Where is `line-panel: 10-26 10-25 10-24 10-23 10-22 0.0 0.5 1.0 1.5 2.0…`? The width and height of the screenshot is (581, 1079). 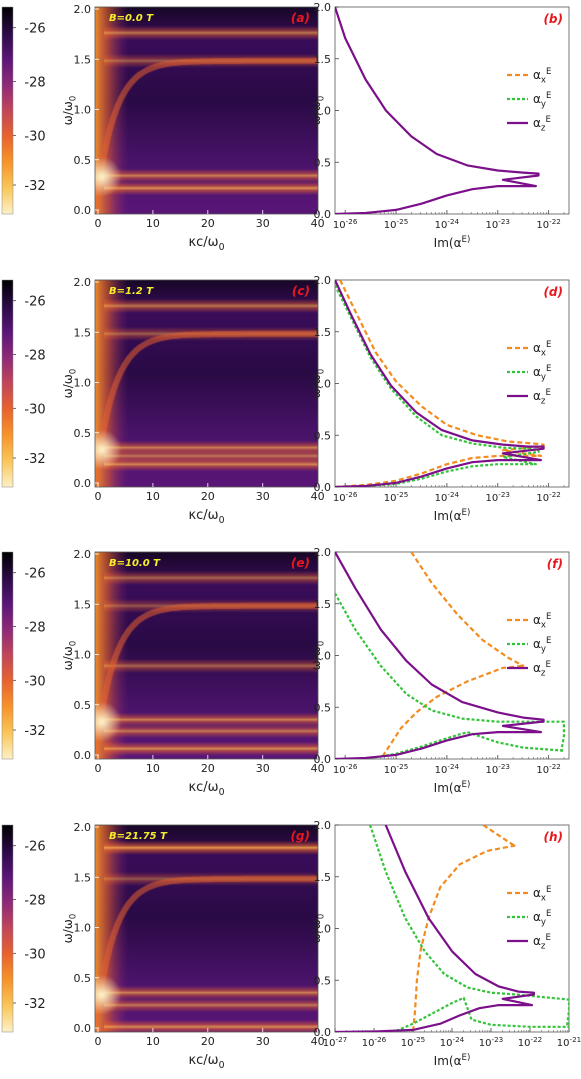 line-panel: 10-26 10-25 10-24 10-23 10-22 0.0 0.5 1.0 1.5 2.0… is located at coordinates (439, 125).